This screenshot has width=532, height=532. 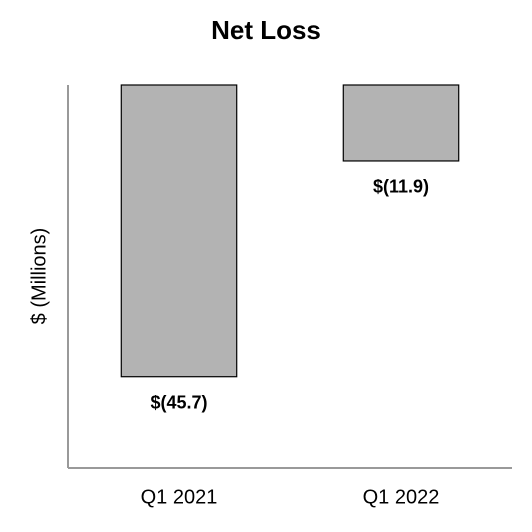 What do you see at coordinates (266, 30) in the screenshot?
I see `chart-title: Net Loss` at bounding box center [266, 30].